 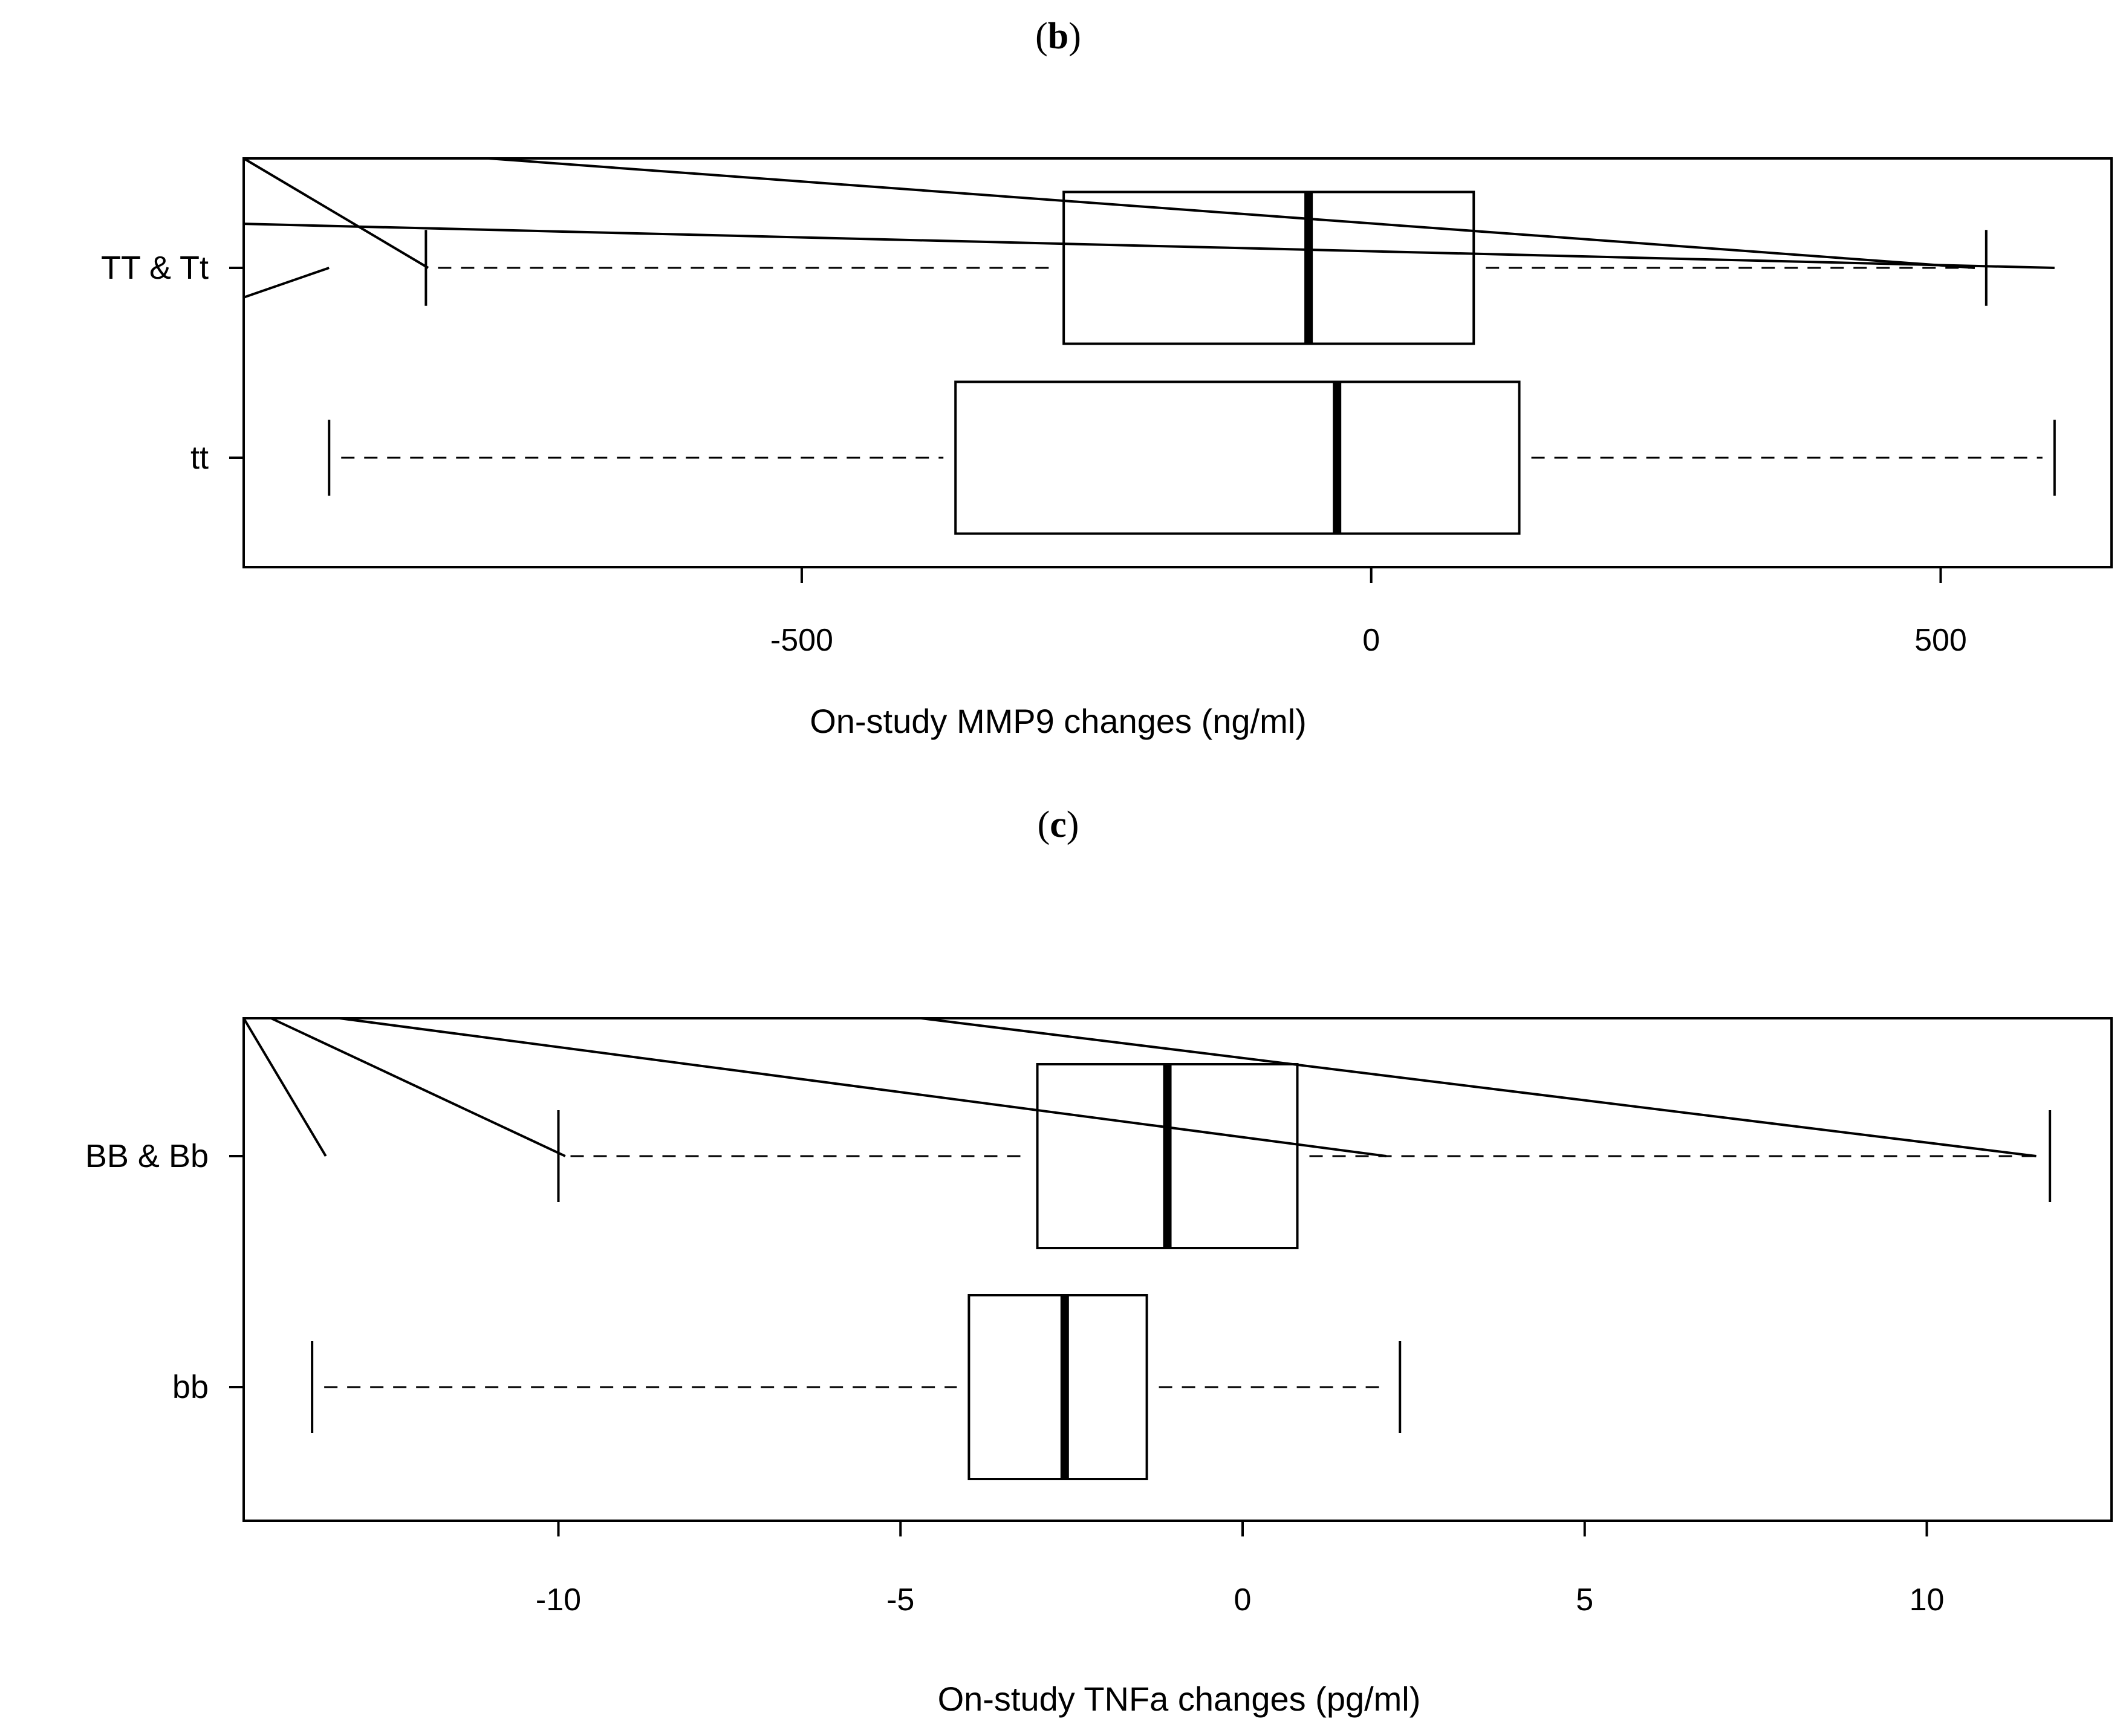 I want to click on category-label: bb, so click(x=191, y=1387).